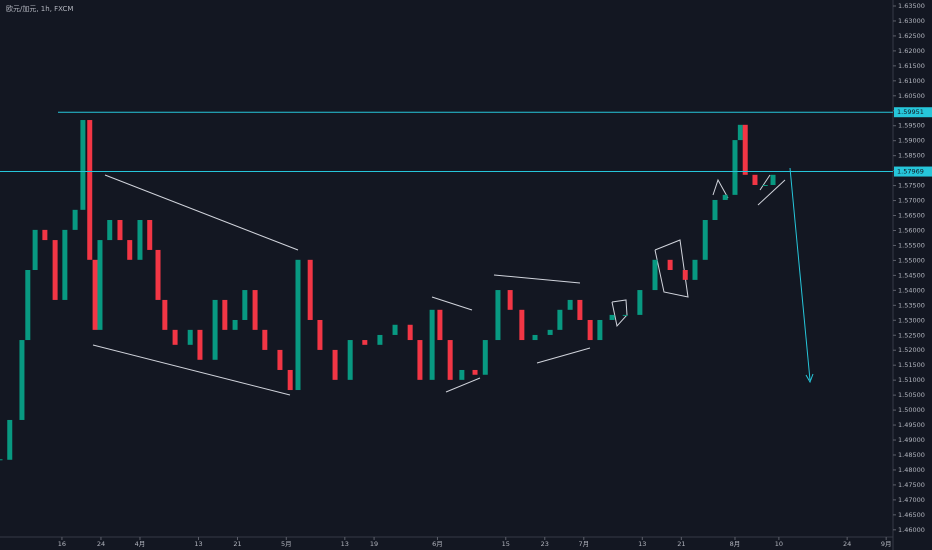 This screenshot has height=550, width=932. I want to click on x-tick-label: 4月, so click(140, 544).